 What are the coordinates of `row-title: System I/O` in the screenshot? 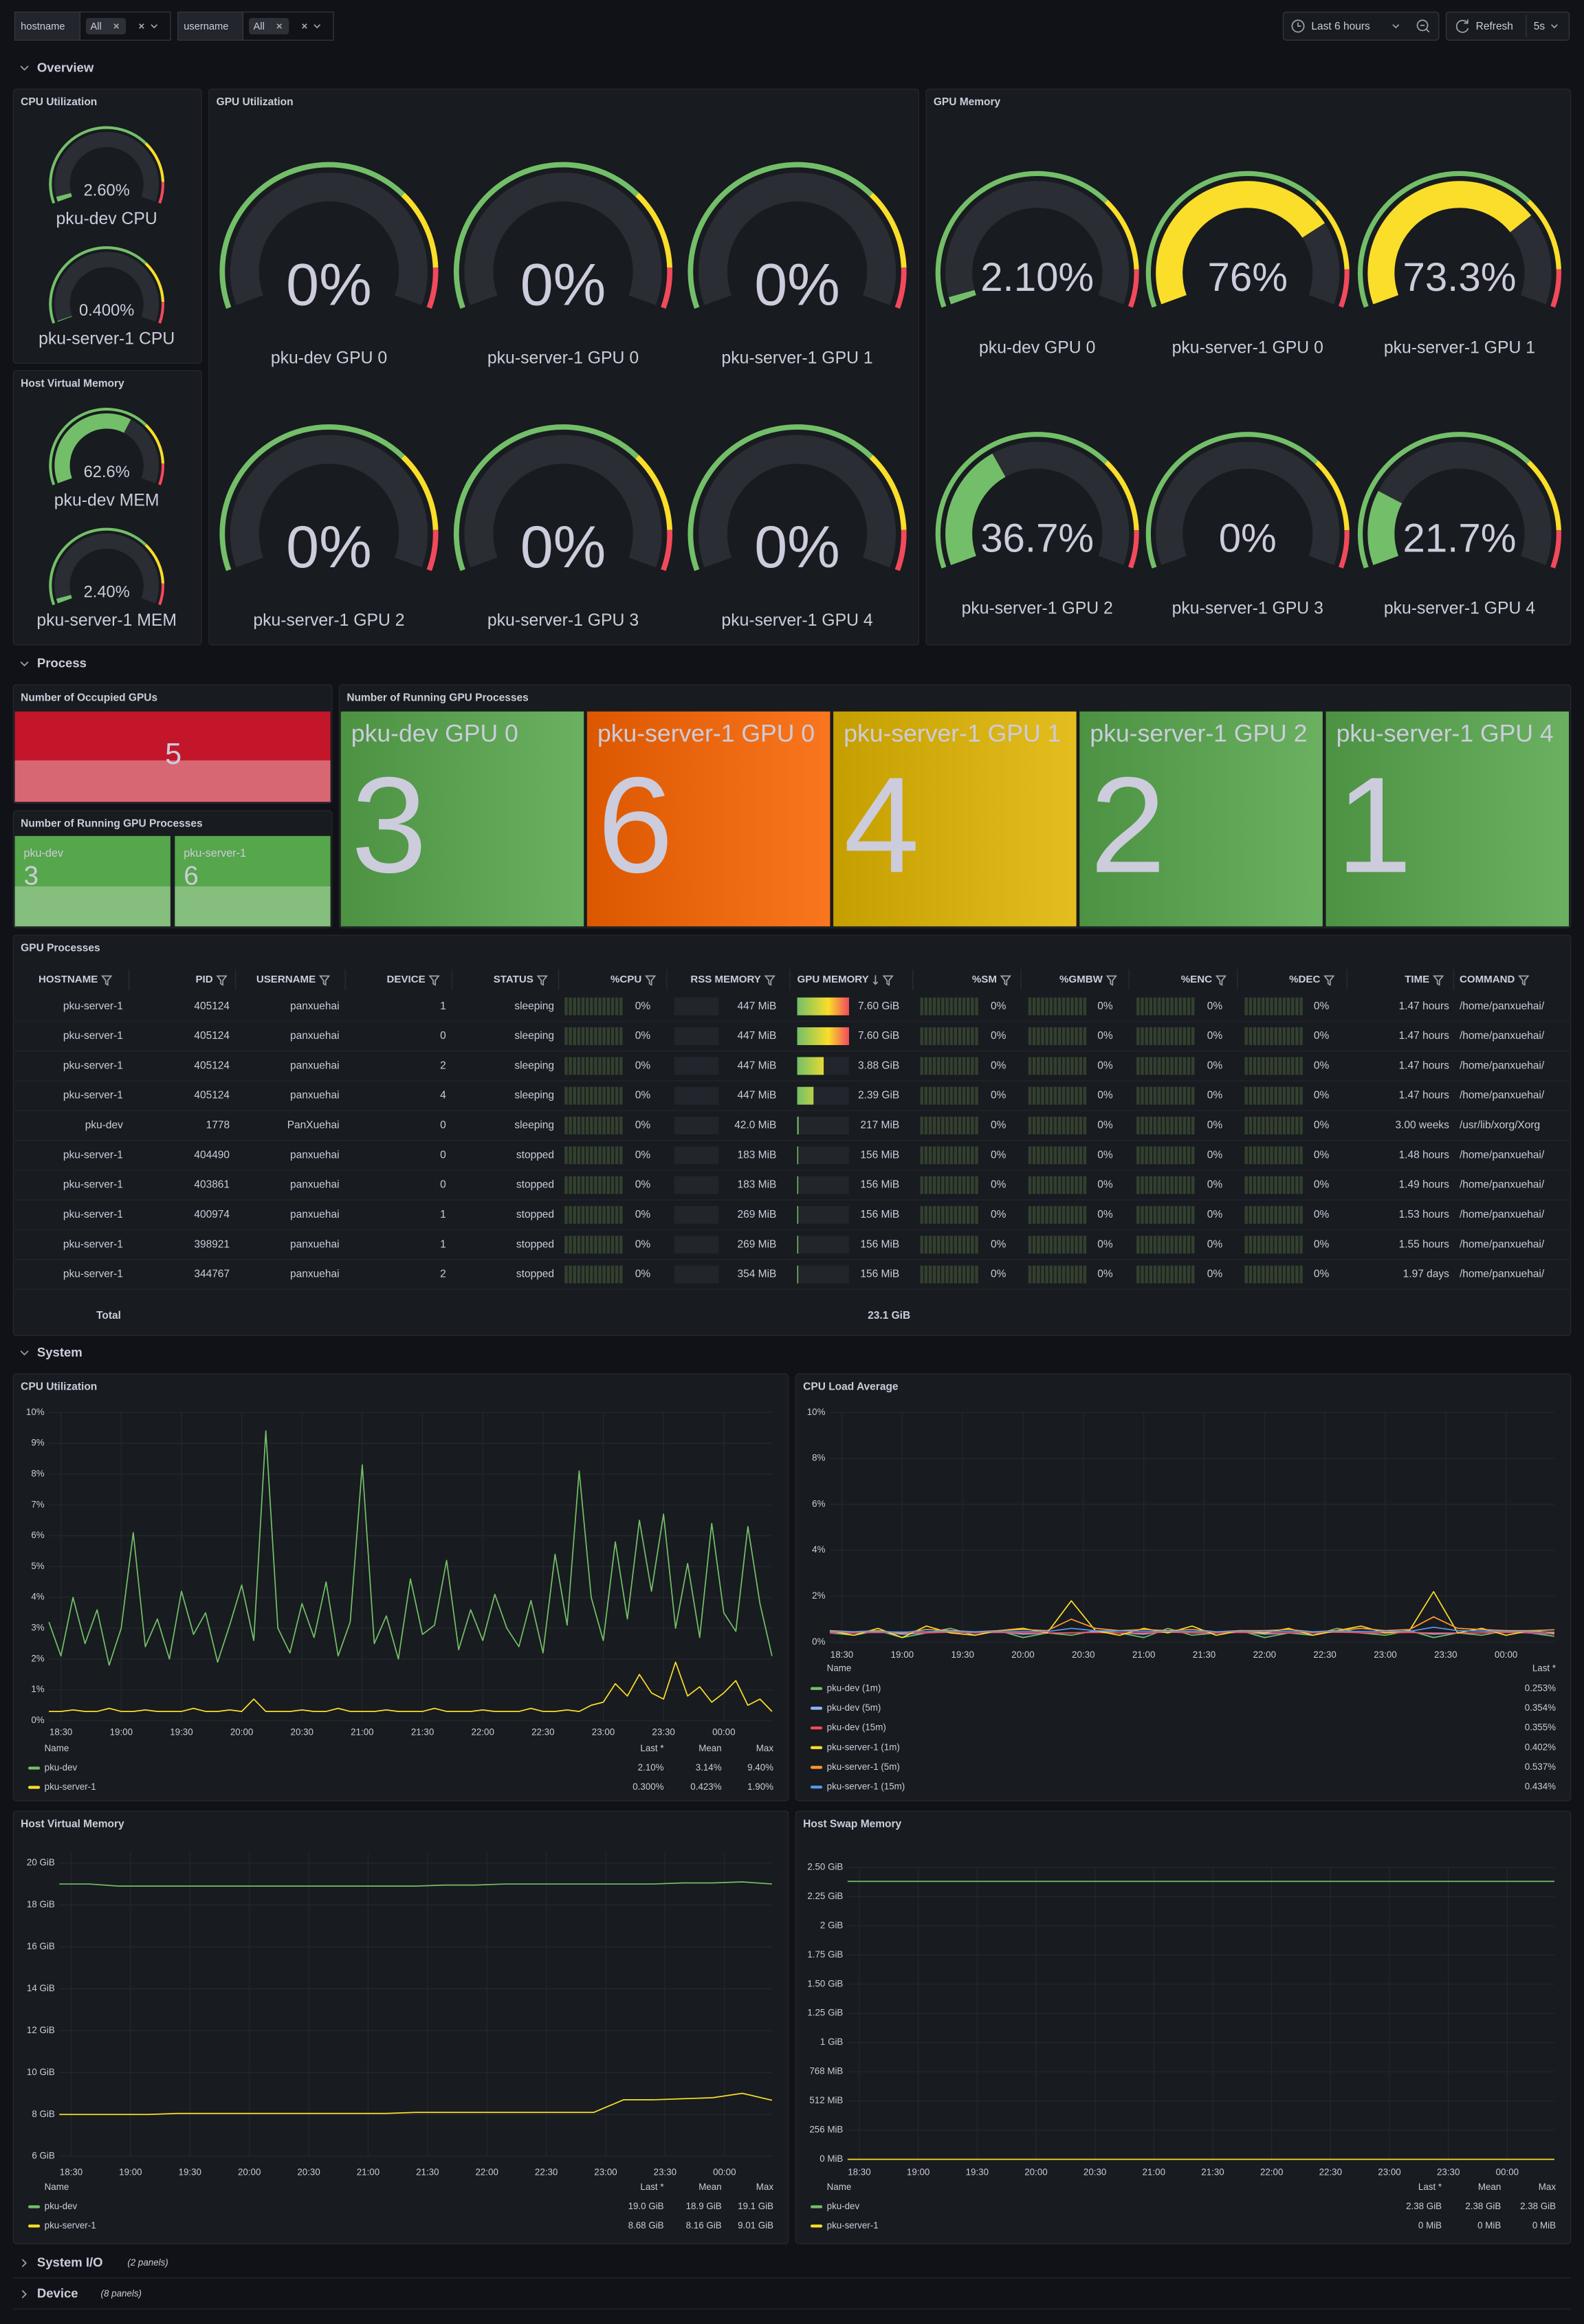 It's located at (70, 2262).